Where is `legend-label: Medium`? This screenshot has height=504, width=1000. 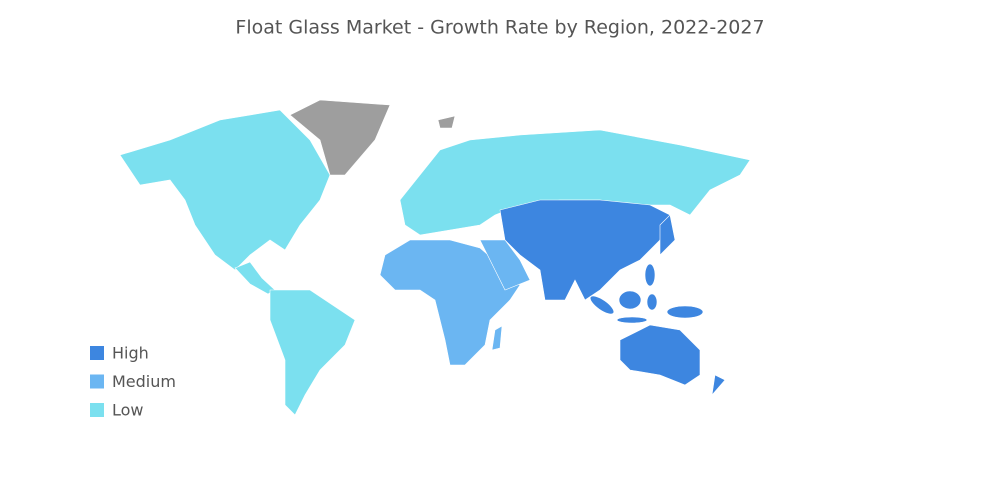
legend-label: Medium is located at coordinates (144, 381).